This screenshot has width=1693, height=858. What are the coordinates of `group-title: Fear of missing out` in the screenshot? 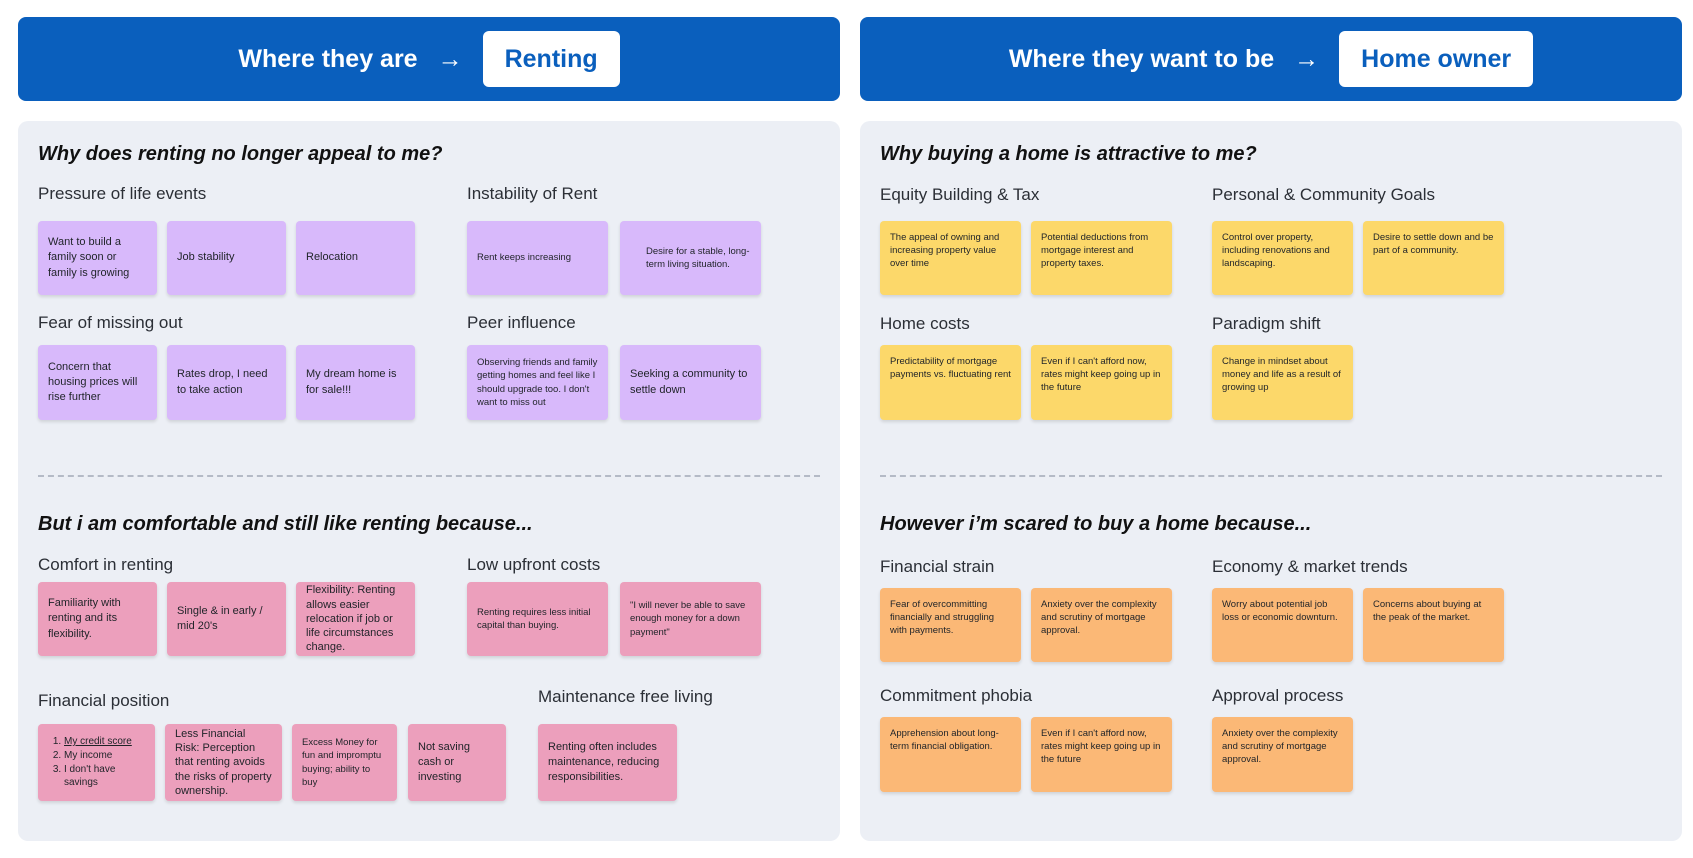 It's located at (110, 322).